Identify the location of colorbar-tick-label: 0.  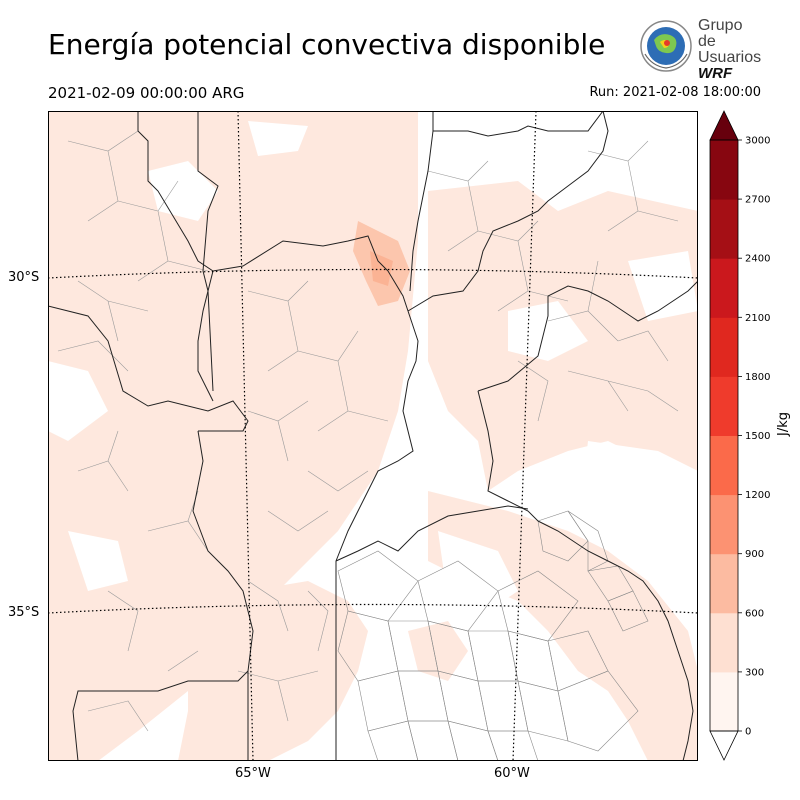
(748, 732).